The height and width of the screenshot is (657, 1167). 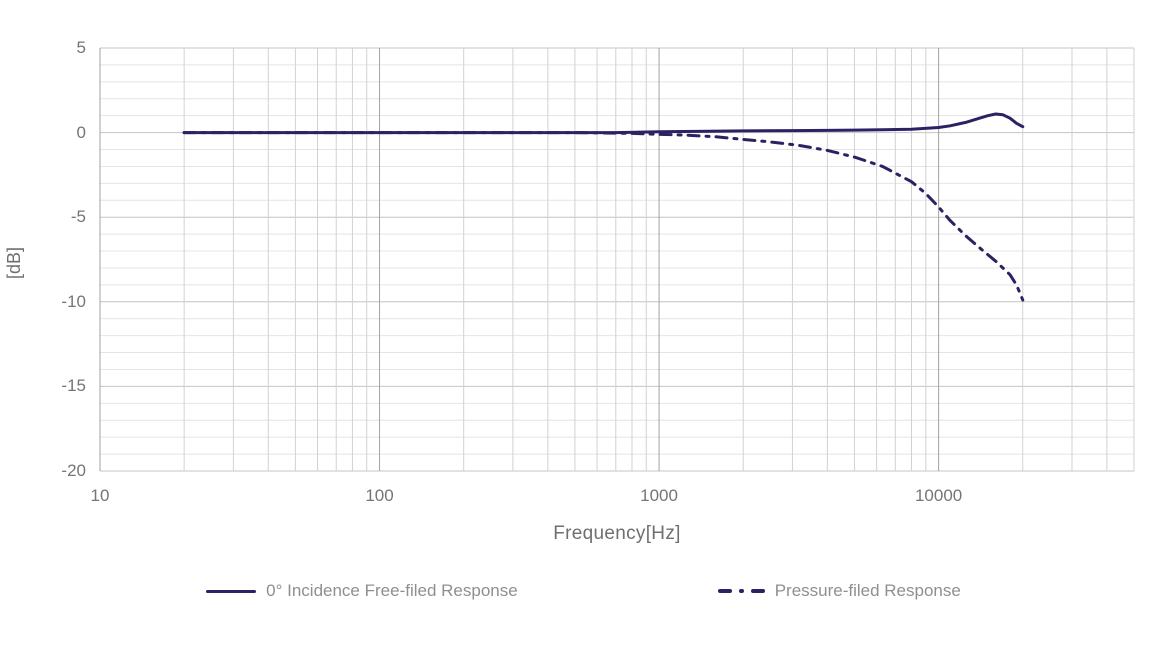 What do you see at coordinates (73, 386) in the screenshot?
I see `y-tick-label: -15` at bounding box center [73, 386].